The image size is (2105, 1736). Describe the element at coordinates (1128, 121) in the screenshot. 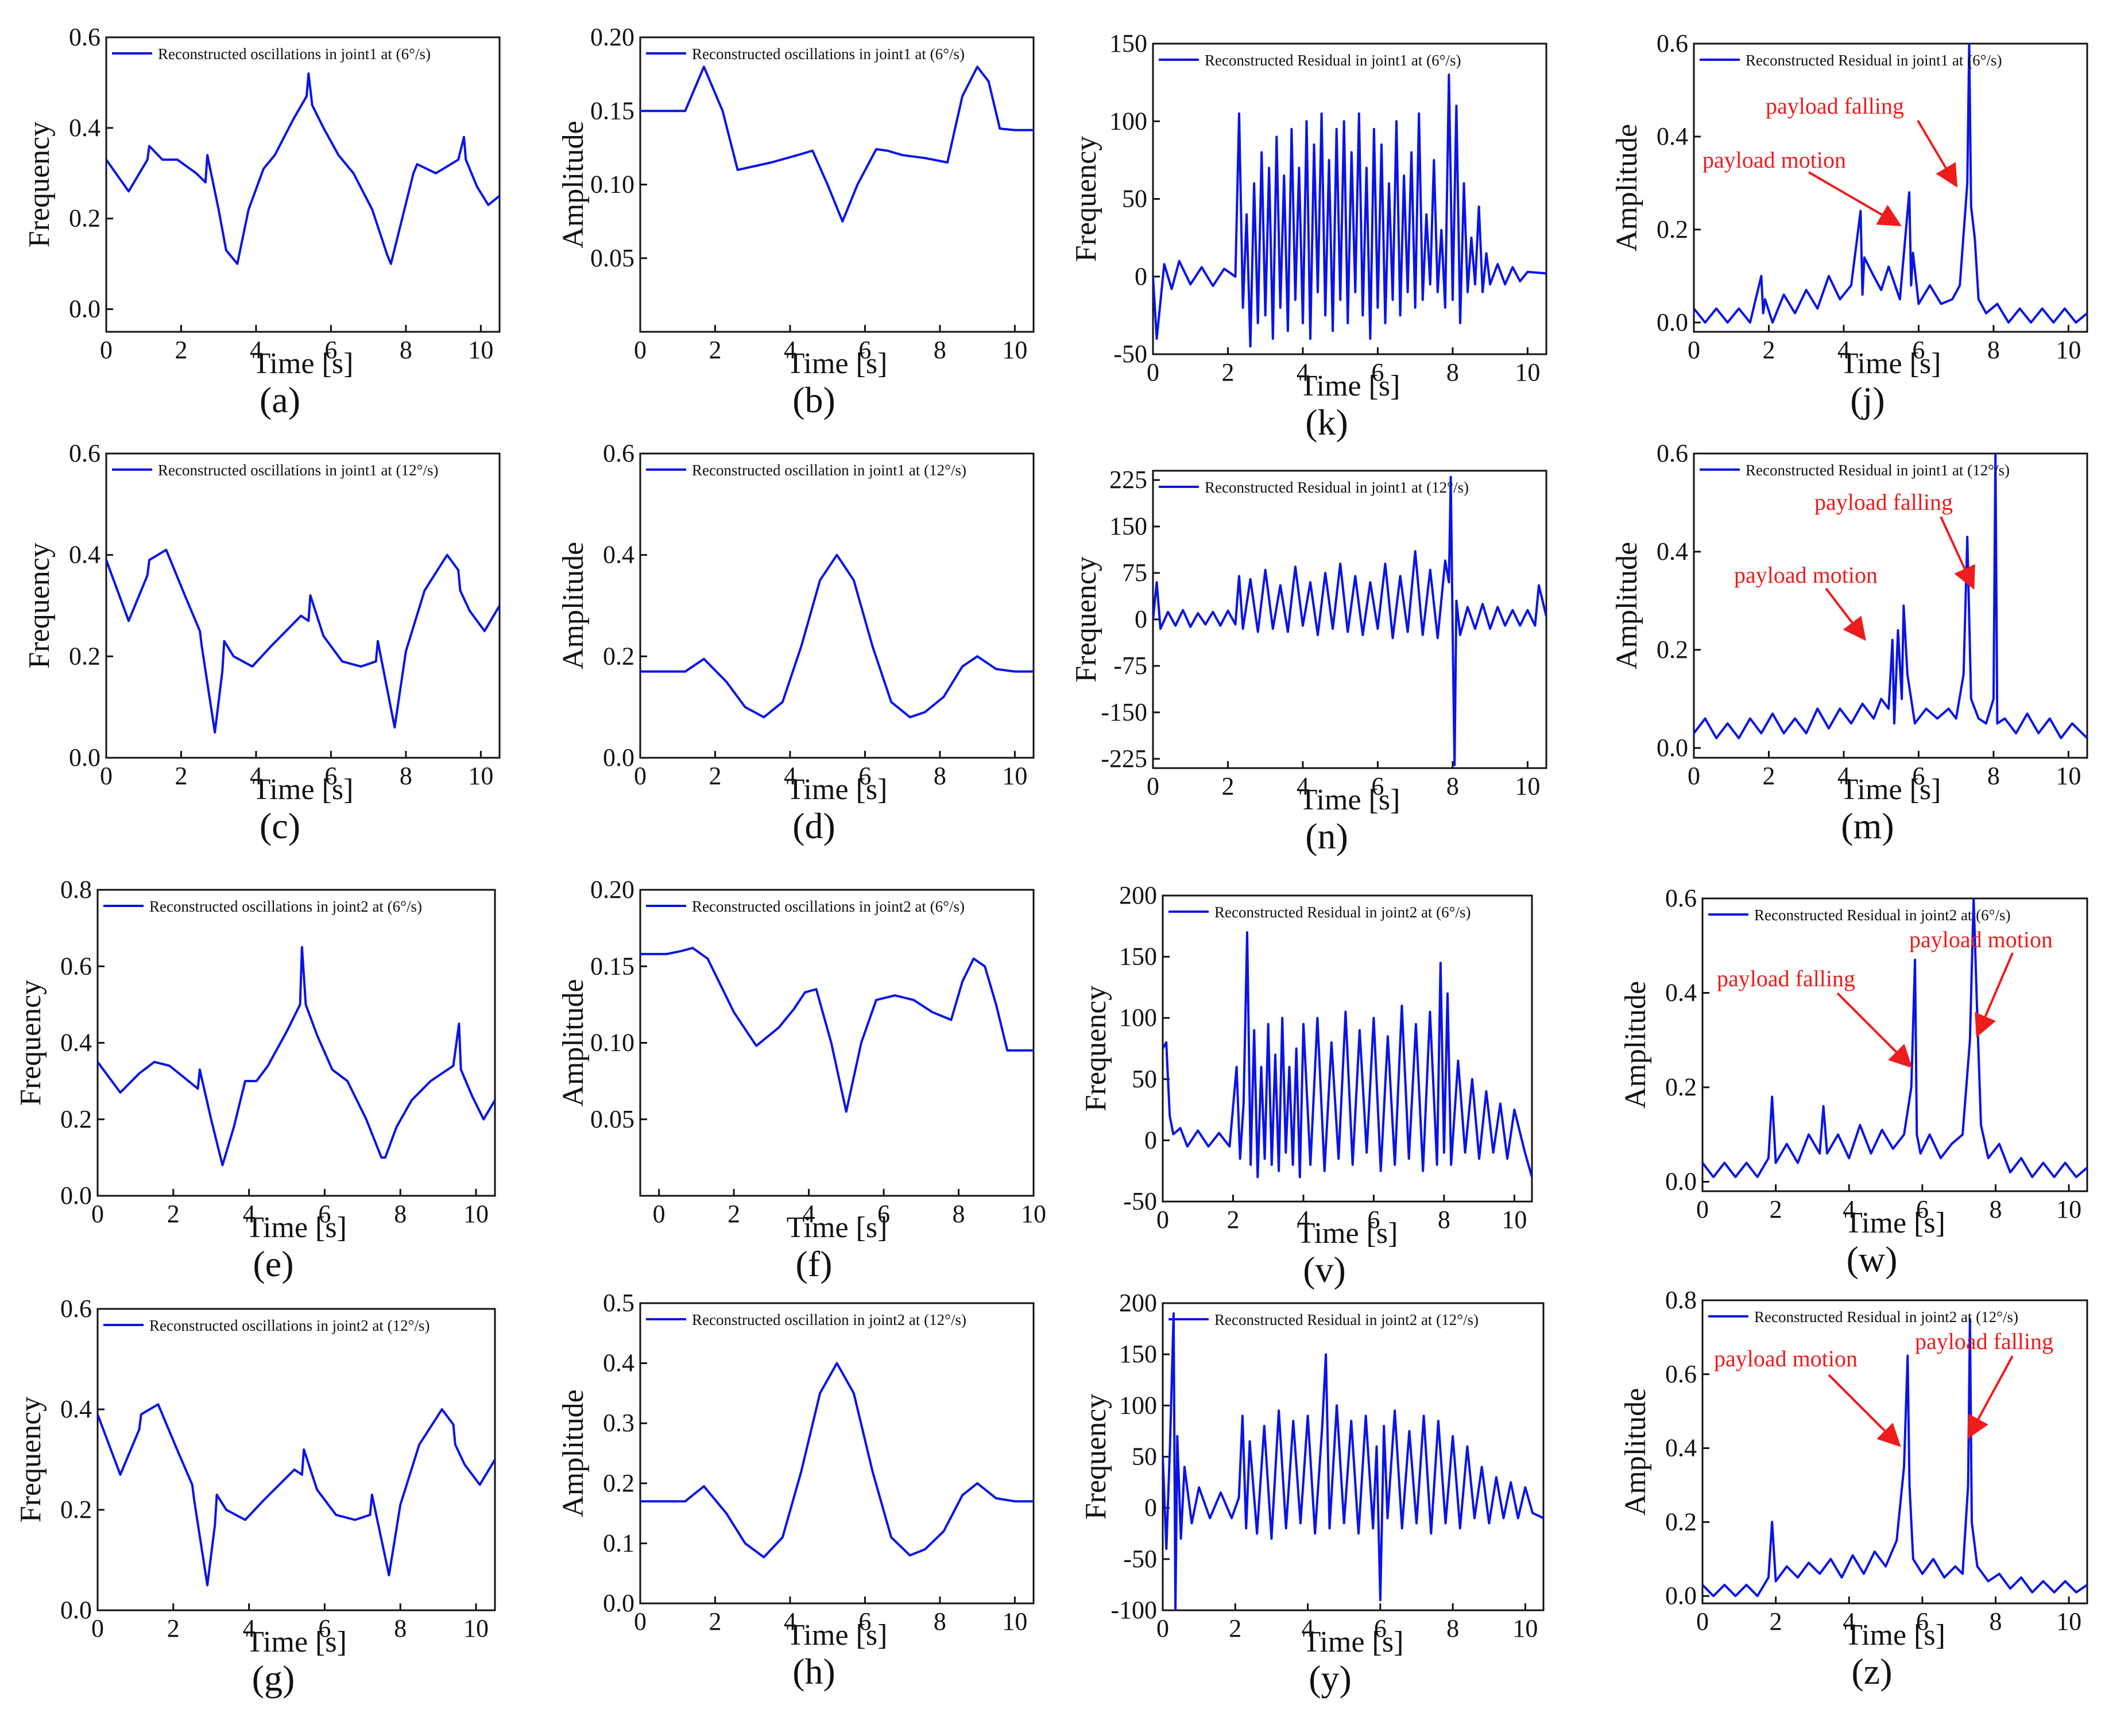

I see `y-tick-label: 100` at that location.